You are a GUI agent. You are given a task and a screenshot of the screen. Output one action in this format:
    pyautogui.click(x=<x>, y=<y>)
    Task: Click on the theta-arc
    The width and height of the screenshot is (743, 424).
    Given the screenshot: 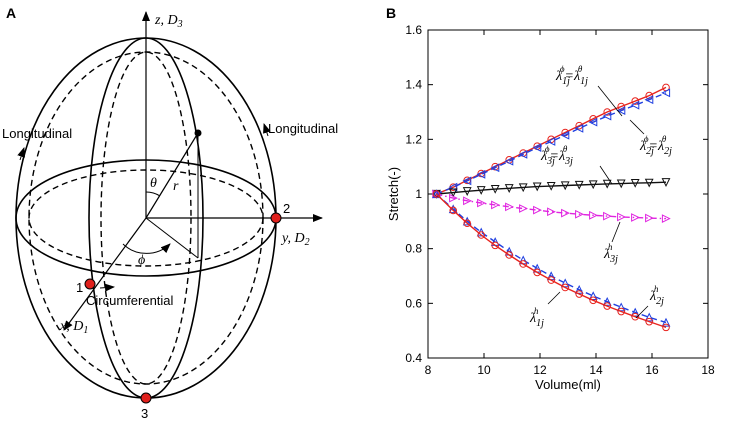 What is the action you would take?
    pyautogui.click(x=153, y=194)
    